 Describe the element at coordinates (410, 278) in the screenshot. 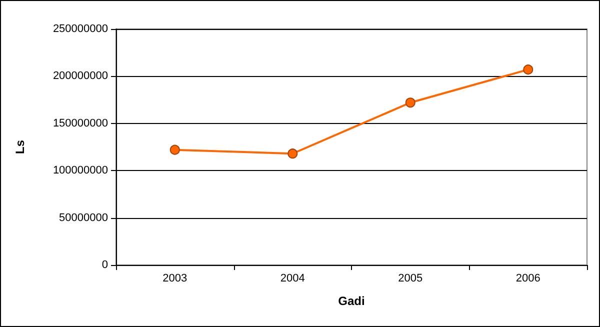

I see `x-tick-label: 2005` at that location.